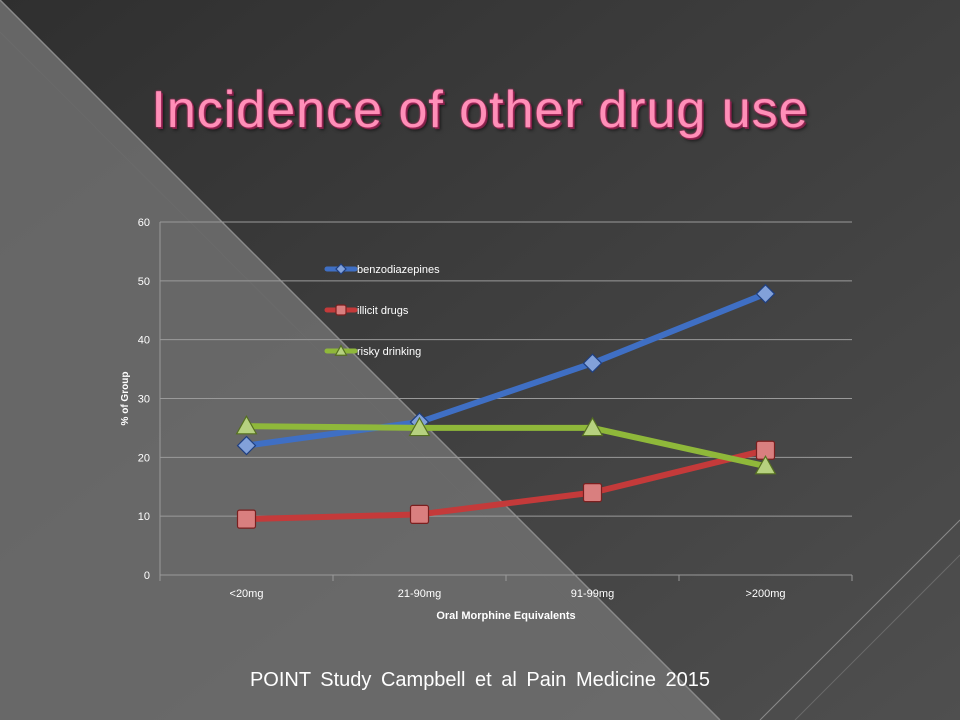 This screenshot has width=960, height=720. Describe the element at coordinates (144, 223) in the screenshot. I see `y-tick-label: 60` at that location.